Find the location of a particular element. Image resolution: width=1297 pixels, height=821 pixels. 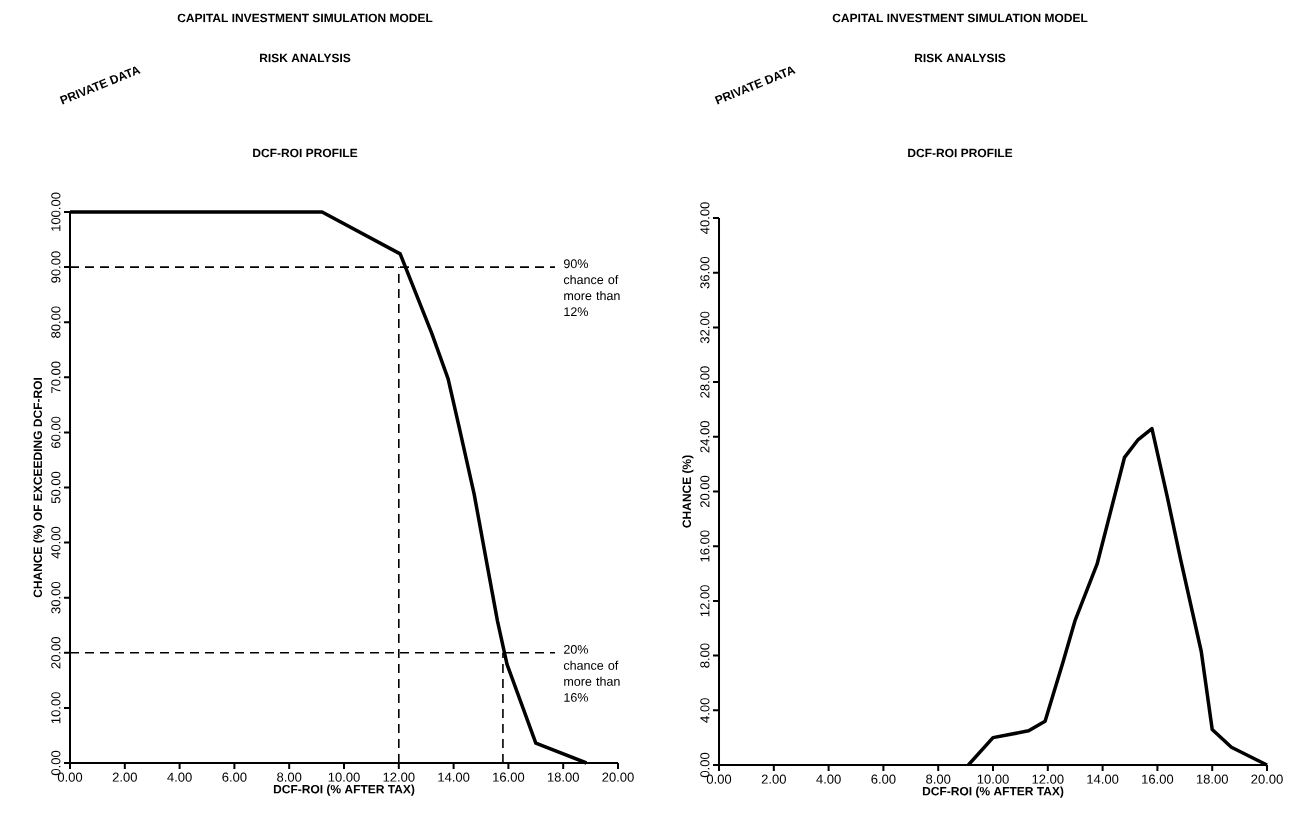

y-tick-label: 10.00 is located at coordinates (56, 708).